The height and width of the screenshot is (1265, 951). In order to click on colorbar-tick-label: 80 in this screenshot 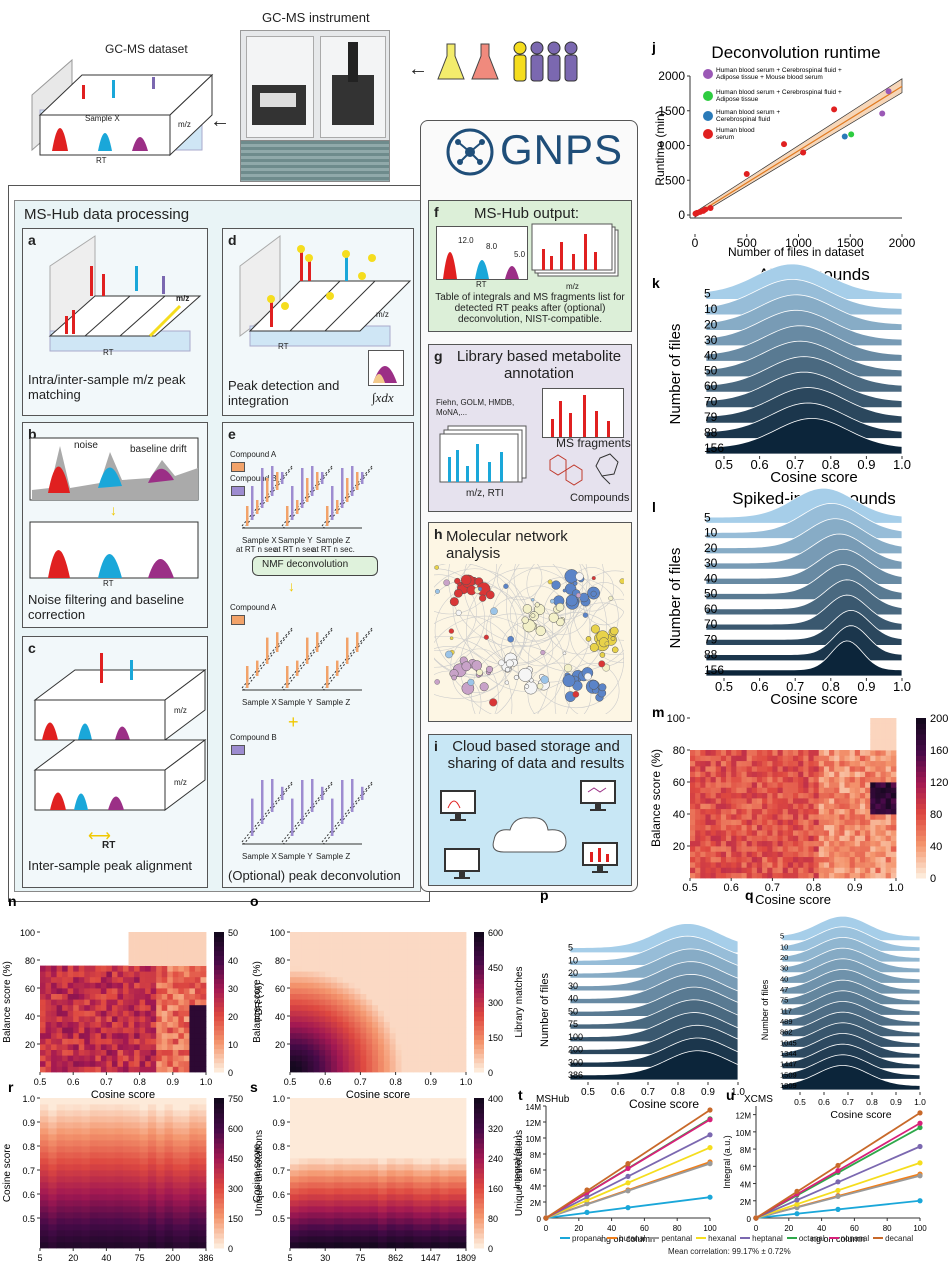, I will do `click(936, 815)`.